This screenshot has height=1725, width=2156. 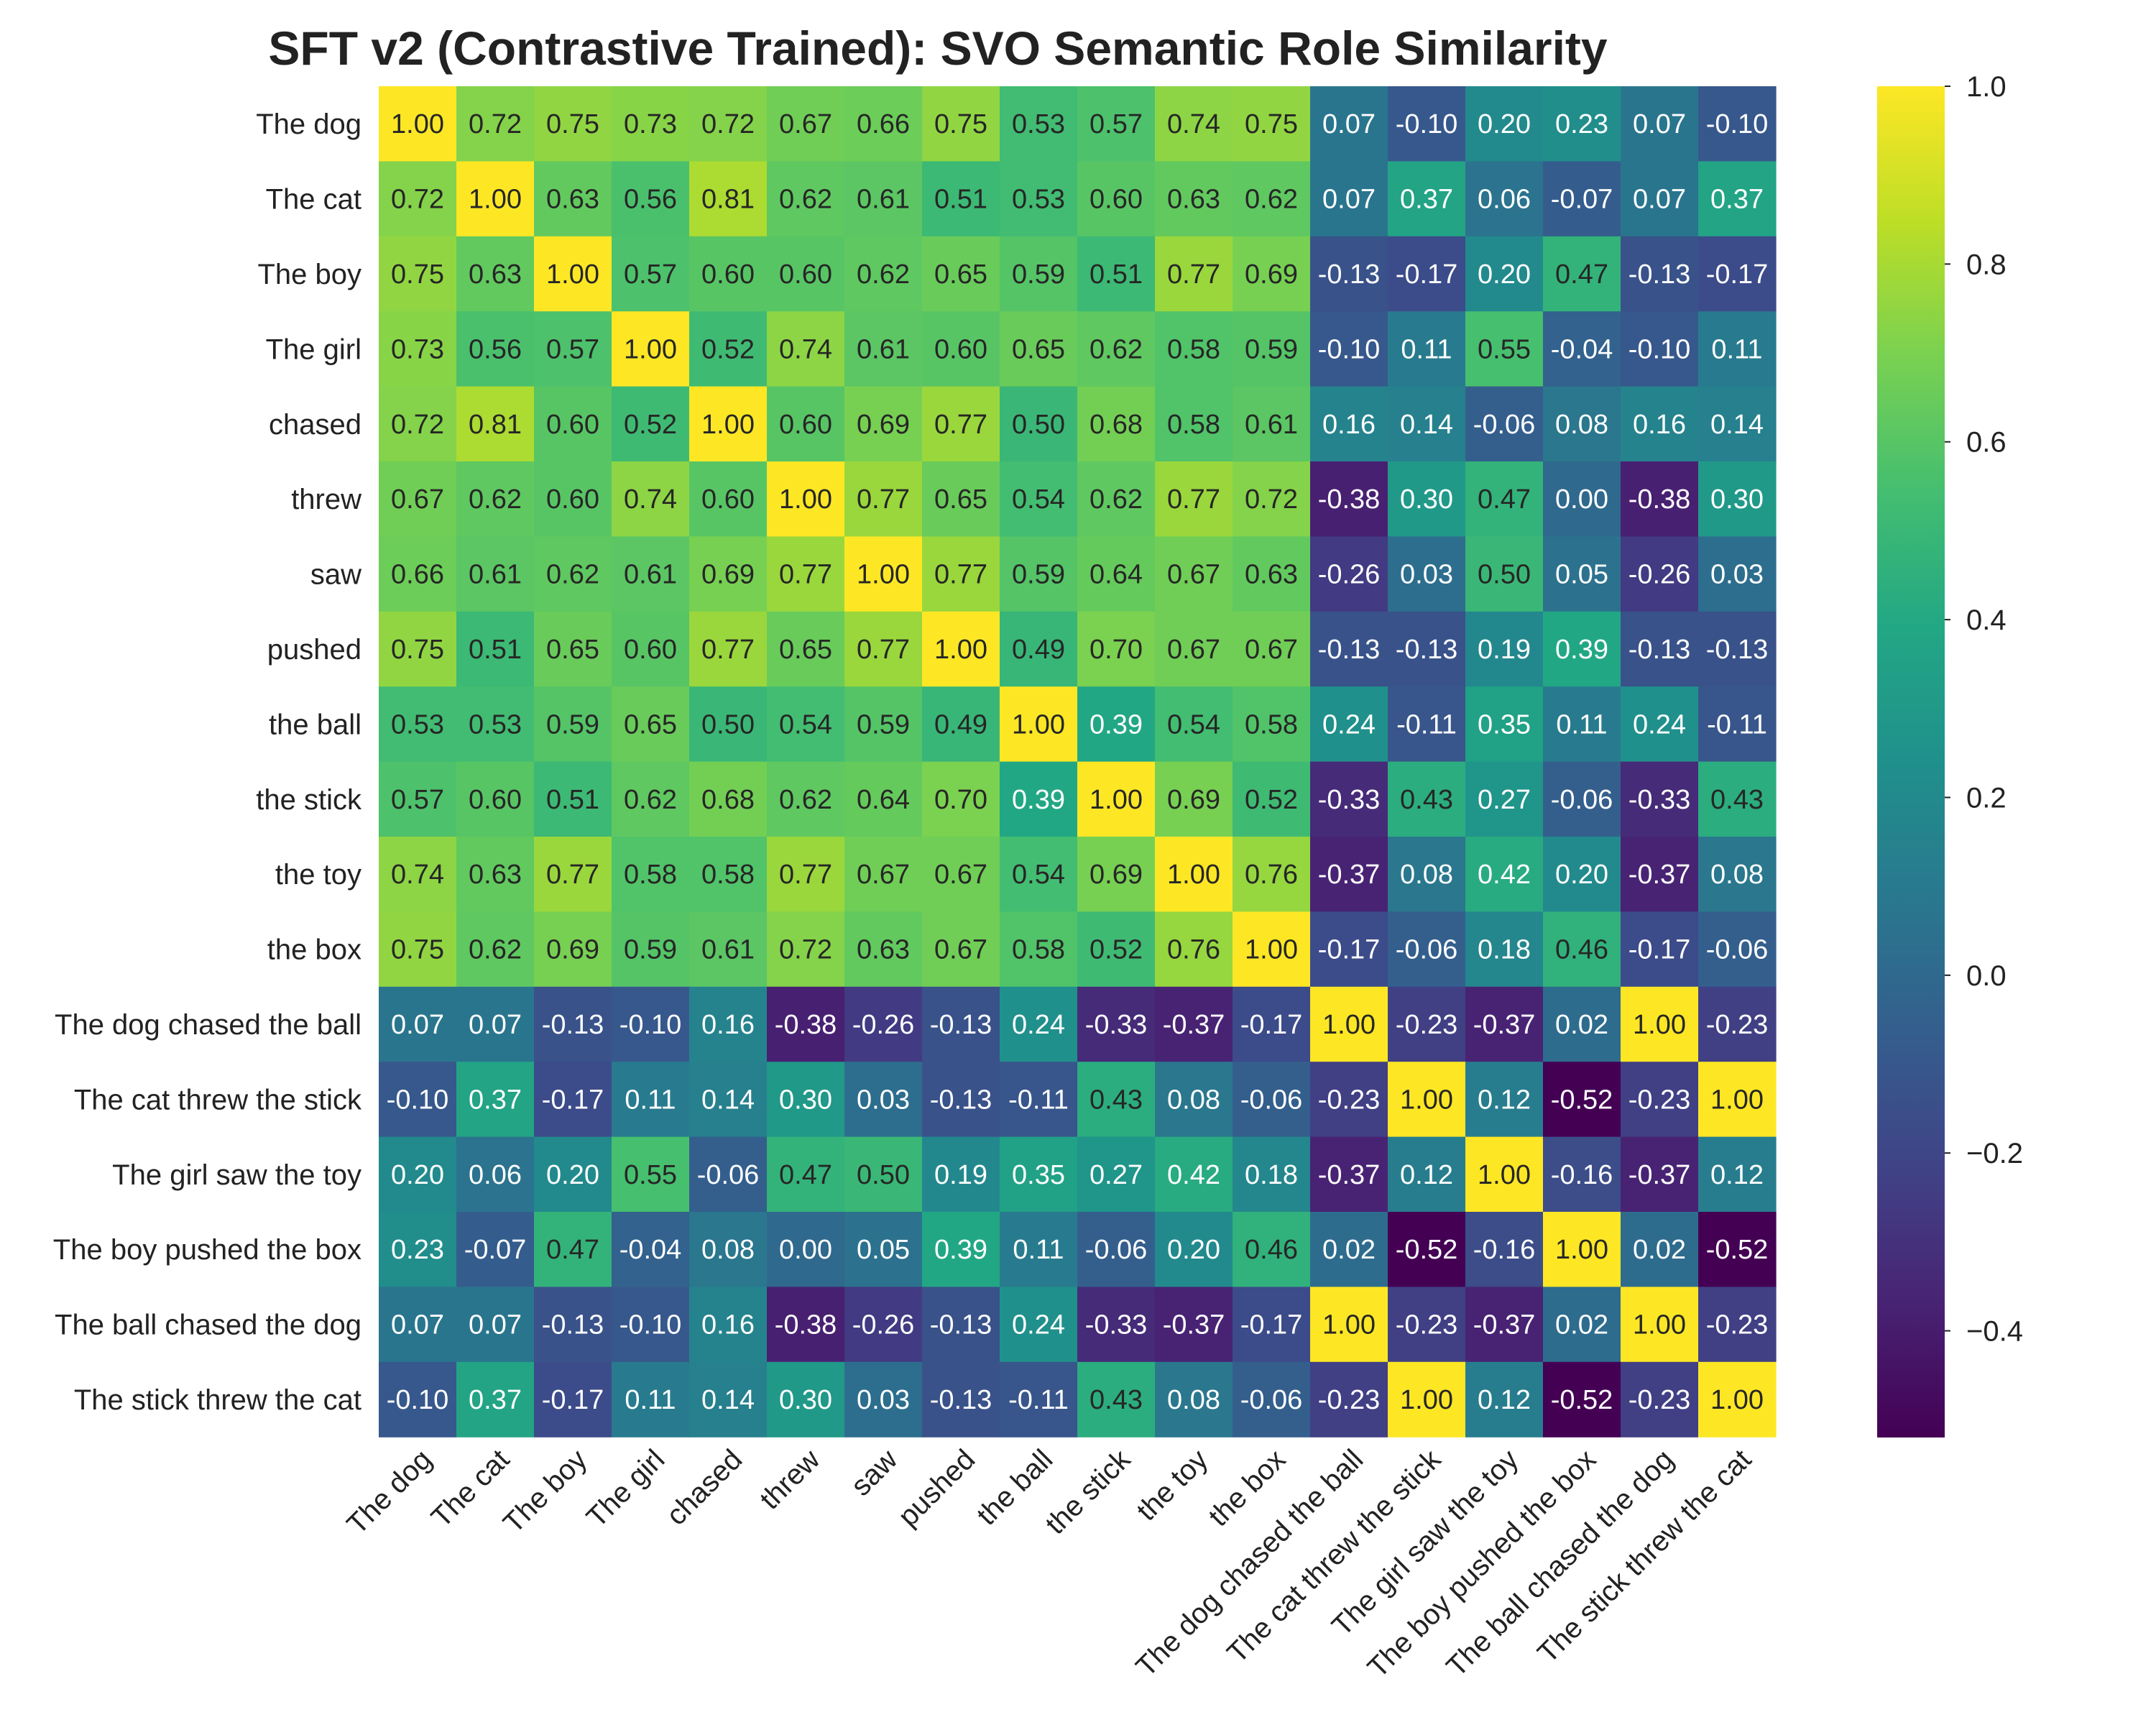 What do you see at coordinates (805, 650) in the screenshot?
I see `cell-value-label: 0.65` at bounding box center [805, 650].